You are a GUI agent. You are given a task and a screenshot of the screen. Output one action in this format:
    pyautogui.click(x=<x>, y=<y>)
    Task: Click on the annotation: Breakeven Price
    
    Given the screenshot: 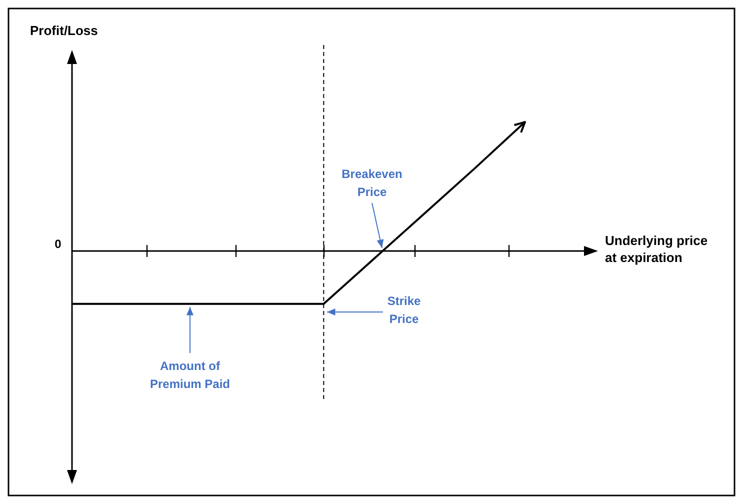 What is the action you would take?
    pyautogui.click(x=372, y=183)
    